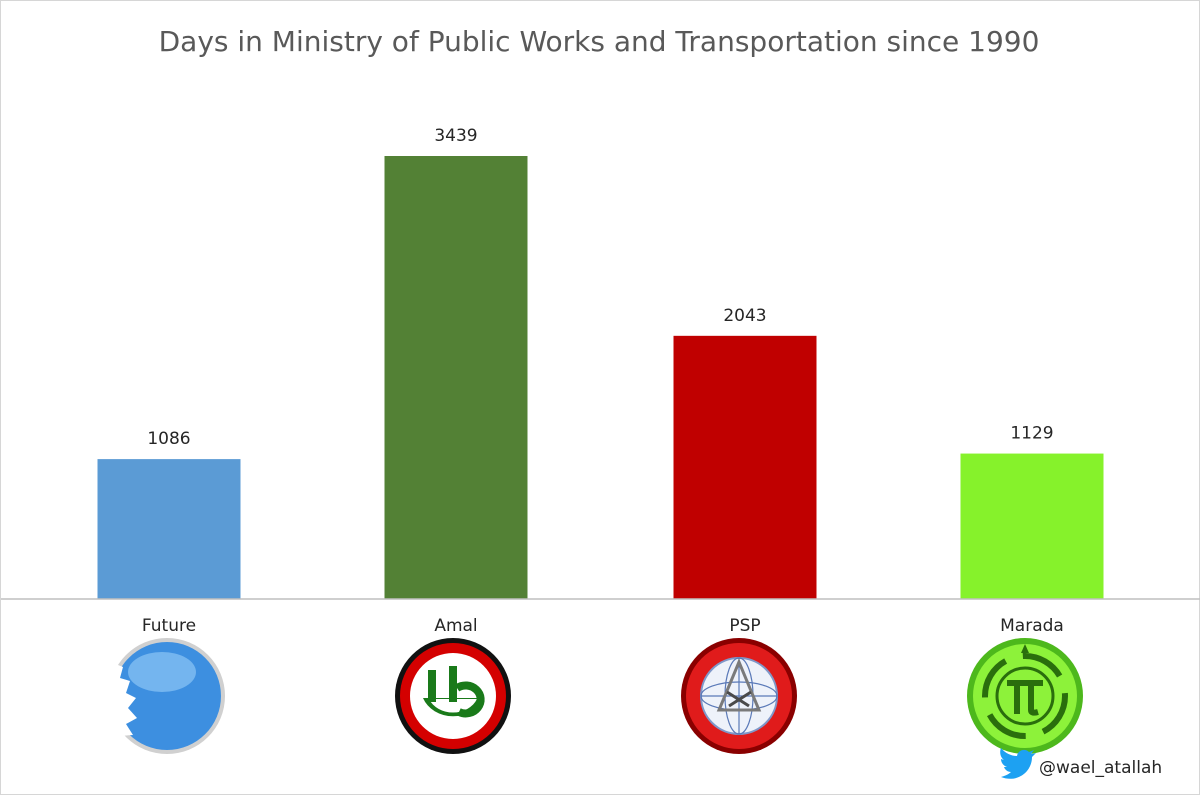 This screenshot has height=796, width=1200. What do you see at coordinates (1100, 768) in the screenshot?
I see `twitter-handle: @wael_atallah` at bounding box center [1100, 768].